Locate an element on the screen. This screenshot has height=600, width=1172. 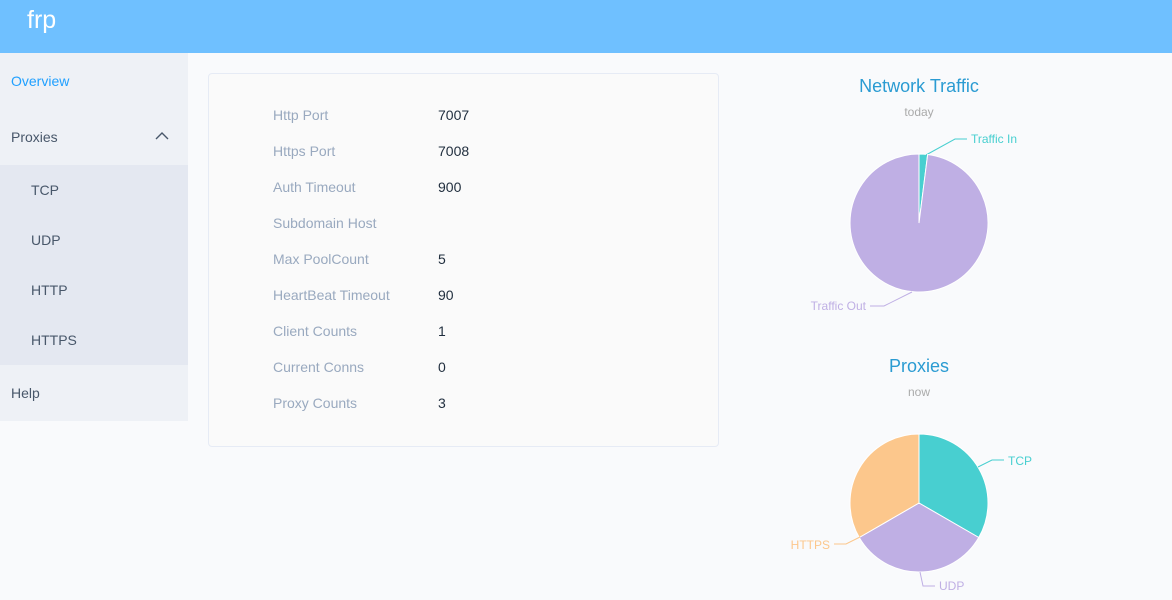
info-value: 7007 is located at coordinates (454, 115).